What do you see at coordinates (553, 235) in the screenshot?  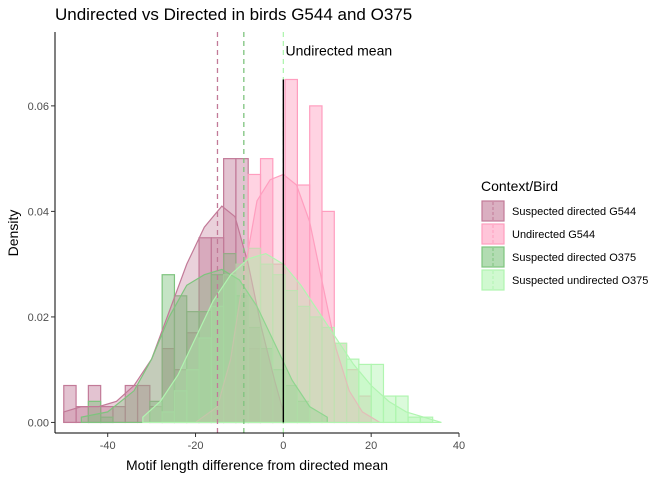 I see `legend-label-1: Undirected G544` at bounding box center [553, 235].